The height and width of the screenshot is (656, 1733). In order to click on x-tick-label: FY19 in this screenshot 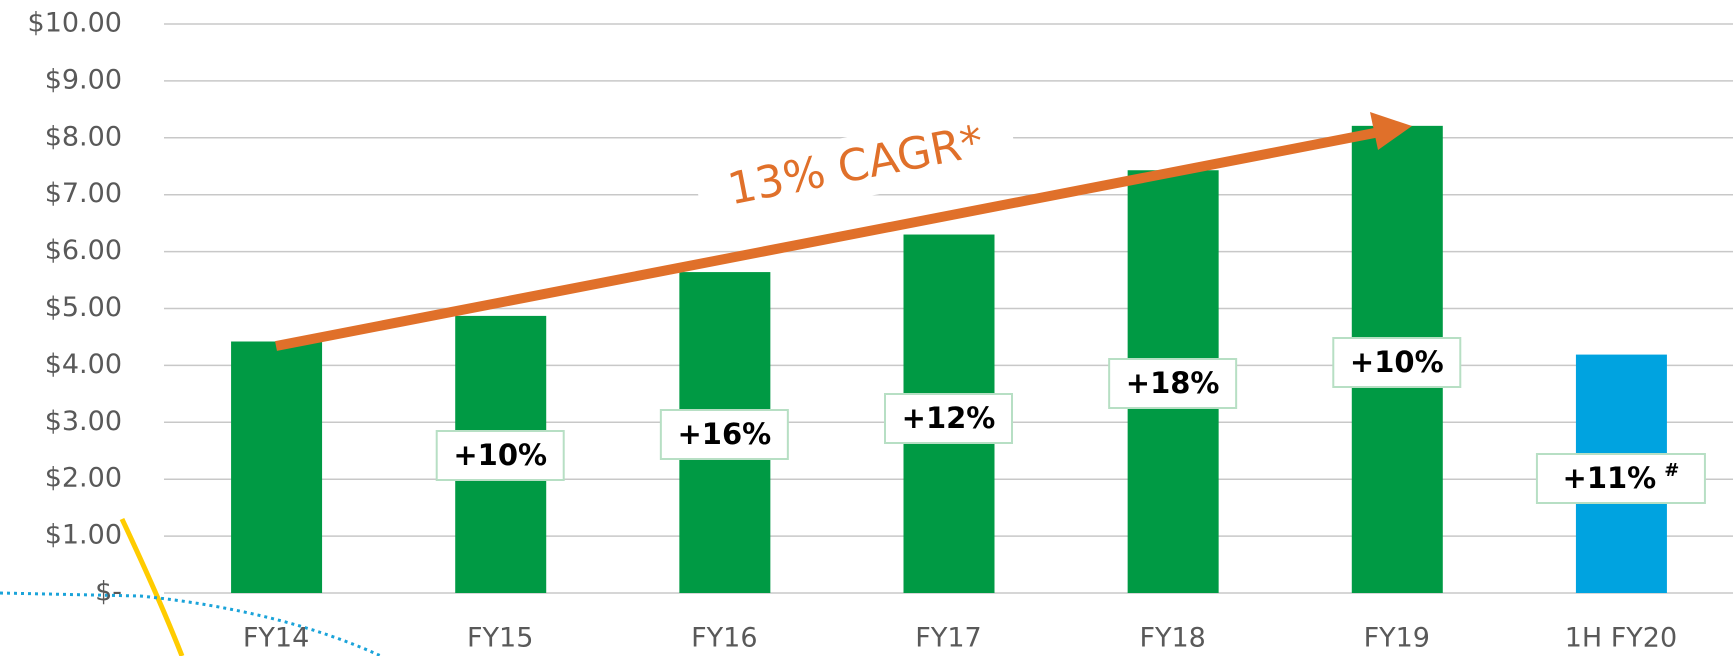, I will do `click(1397, 638)`.